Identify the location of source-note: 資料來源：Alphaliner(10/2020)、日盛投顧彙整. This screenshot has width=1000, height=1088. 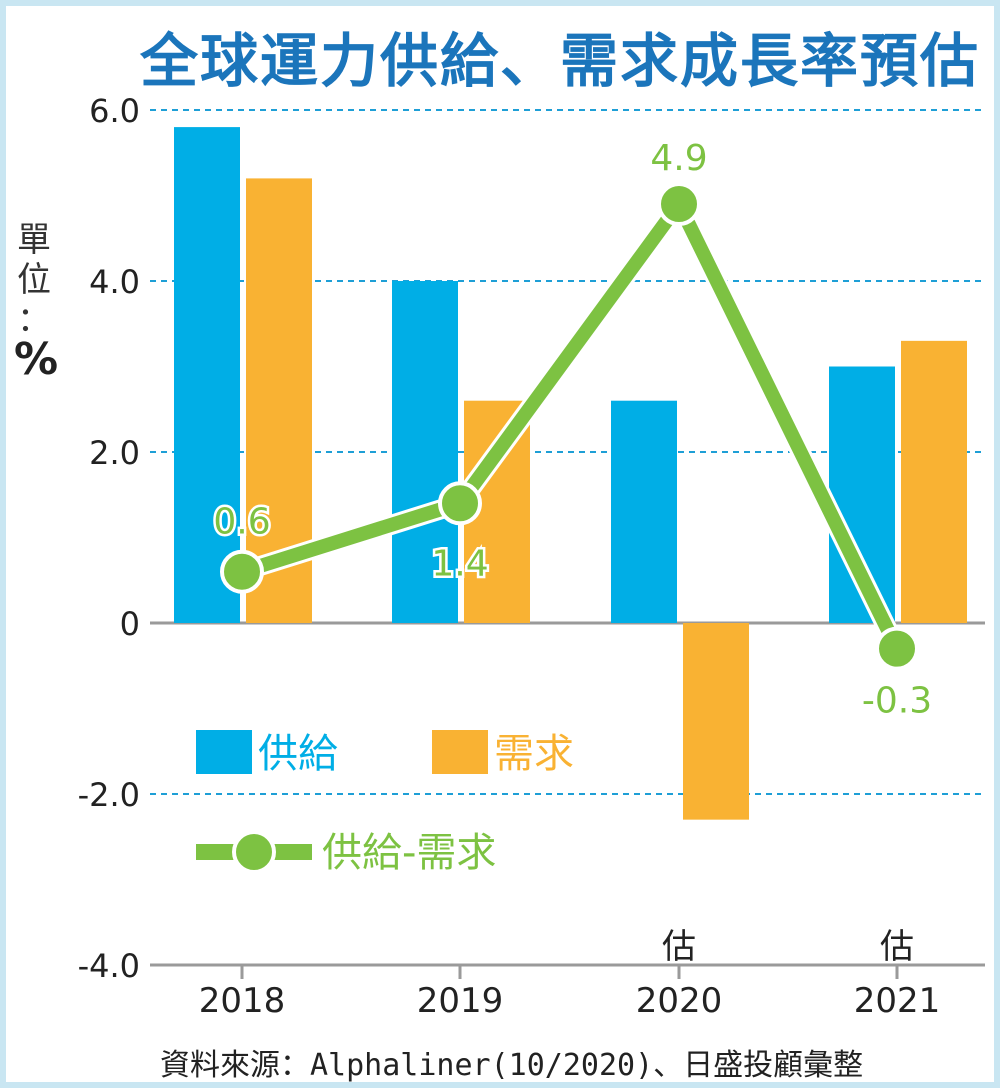
(512, 1065).